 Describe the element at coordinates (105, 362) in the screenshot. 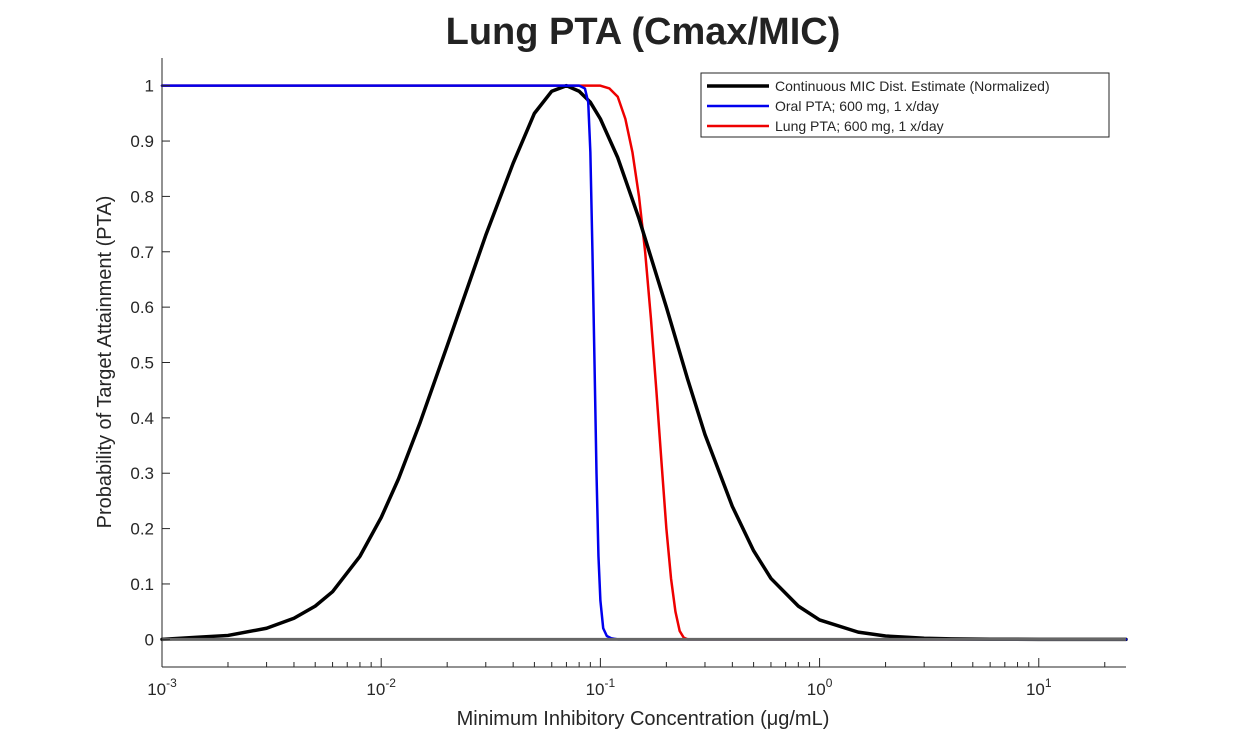

I see `y-axis-label: Probability of Target Attainment (PTA)` at that location.